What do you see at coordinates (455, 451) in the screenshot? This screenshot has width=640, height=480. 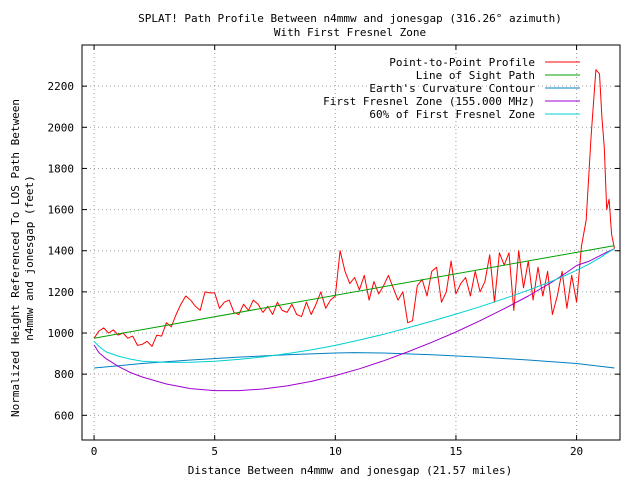 I see `x-tick-label: 15` at bounding box center [455, 451].